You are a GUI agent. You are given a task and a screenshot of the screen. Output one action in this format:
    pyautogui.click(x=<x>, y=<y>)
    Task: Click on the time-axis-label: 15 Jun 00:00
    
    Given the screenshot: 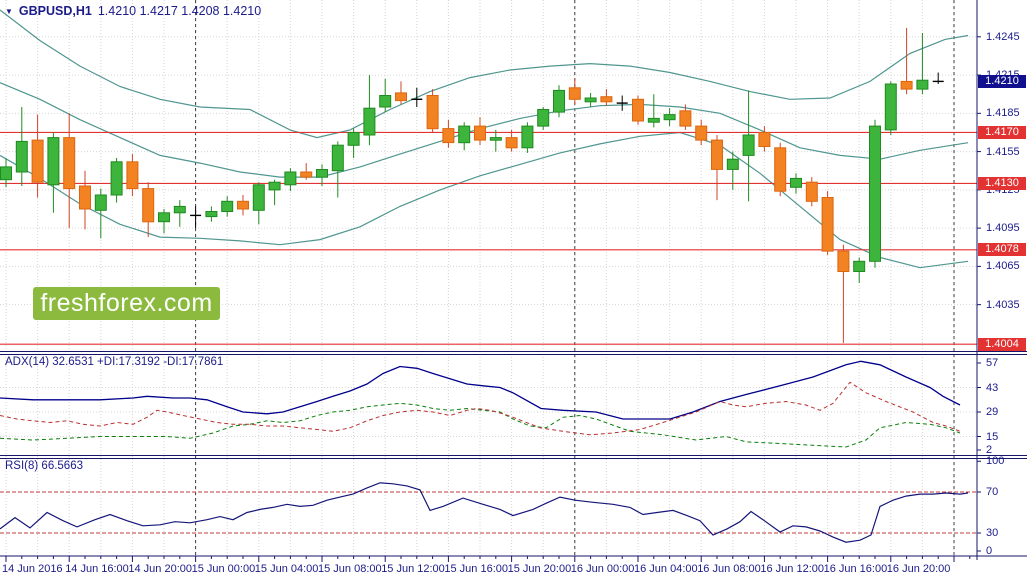 What is the action you would take?
    pyautogui.click(x=223, y=569)
    